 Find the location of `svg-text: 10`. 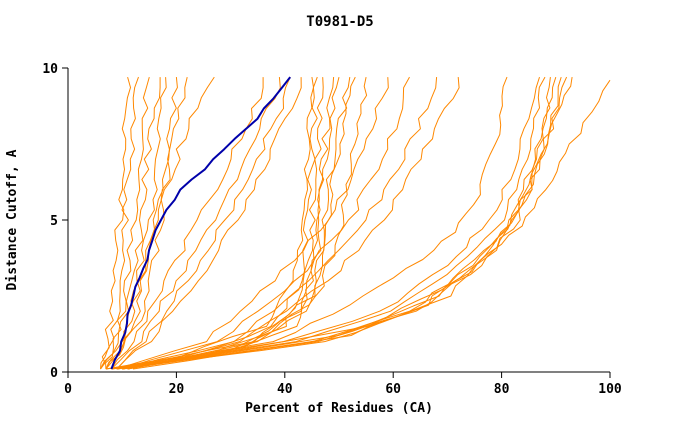

svg-text: 10 is located at coordinates (50, 69).